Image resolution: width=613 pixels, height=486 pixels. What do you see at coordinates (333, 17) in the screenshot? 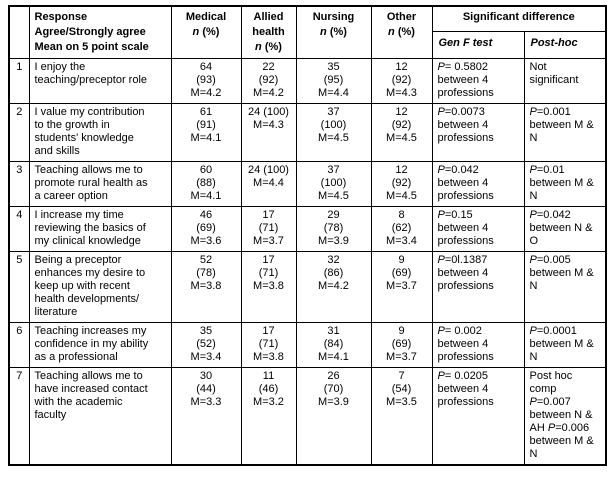
I see `column-label: Nursing` at bounding box center [333, 17].